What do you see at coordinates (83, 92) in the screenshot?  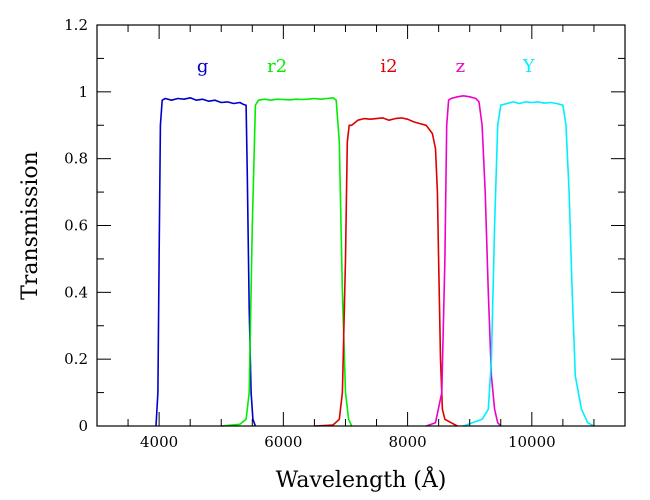 I see `y-tick-label: 1` at bounding box center [83, 92].